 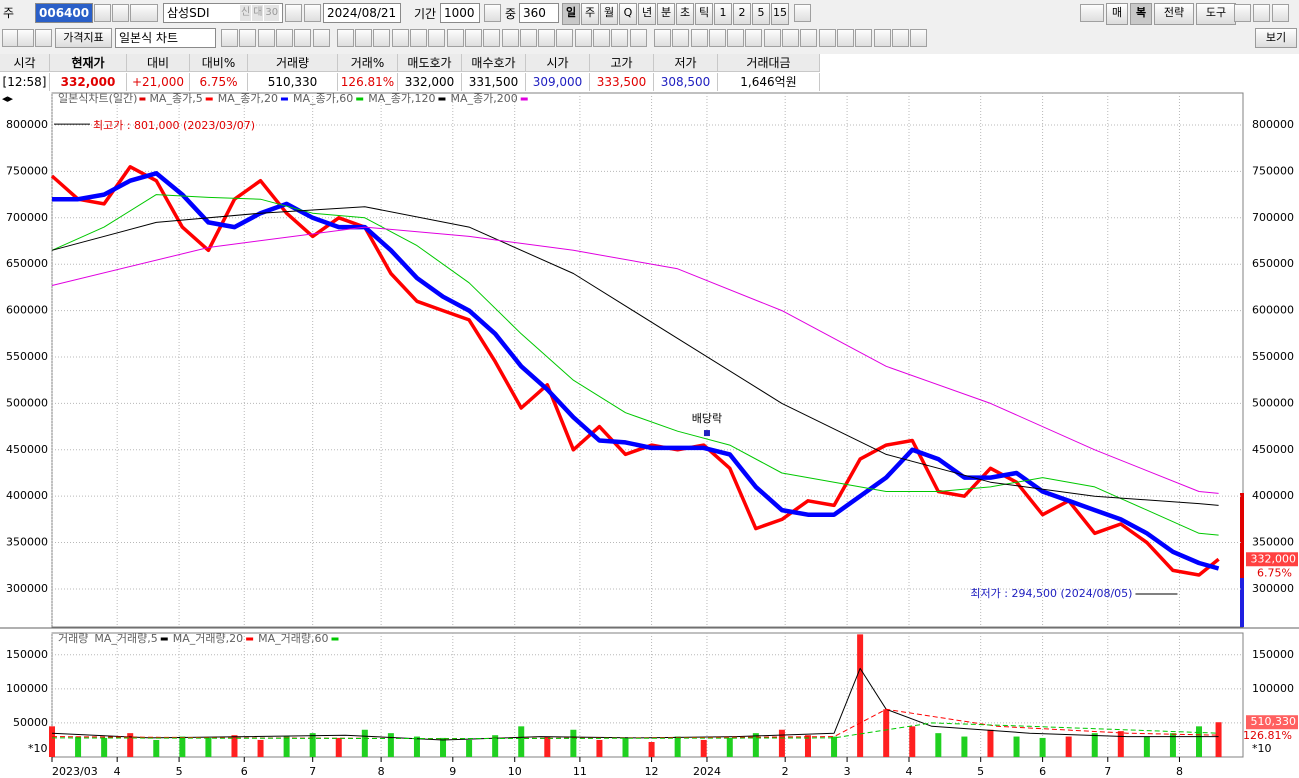 What do you see at coordinates (1280, 13) in the screenshot?
I see `settings-button` at bounding box center [1280, 13].